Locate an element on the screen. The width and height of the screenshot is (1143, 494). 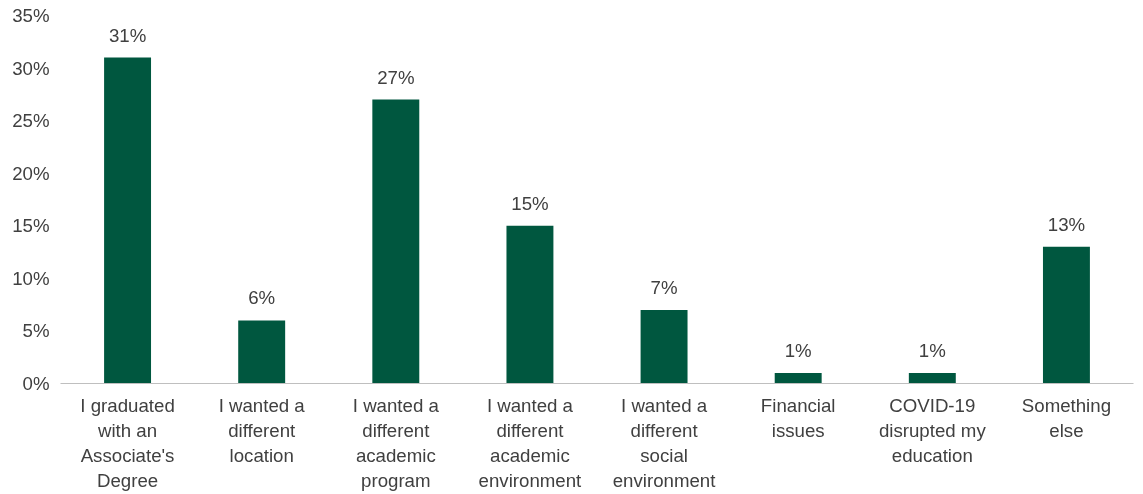
data-label: 13% is located at coordinates (1066, 224).